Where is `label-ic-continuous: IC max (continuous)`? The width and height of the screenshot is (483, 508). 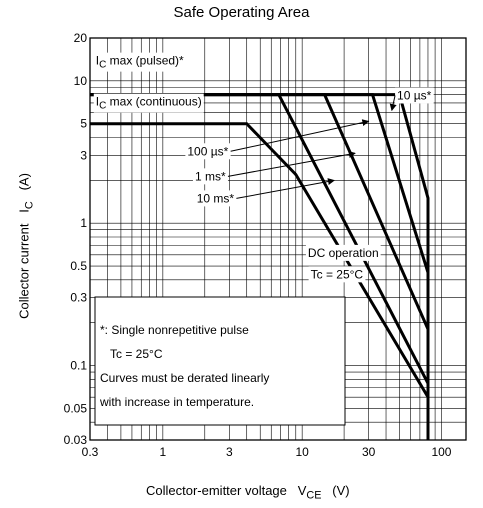
label-ic-continuous: IC max (continuous) is located at coordinates (148, 103).